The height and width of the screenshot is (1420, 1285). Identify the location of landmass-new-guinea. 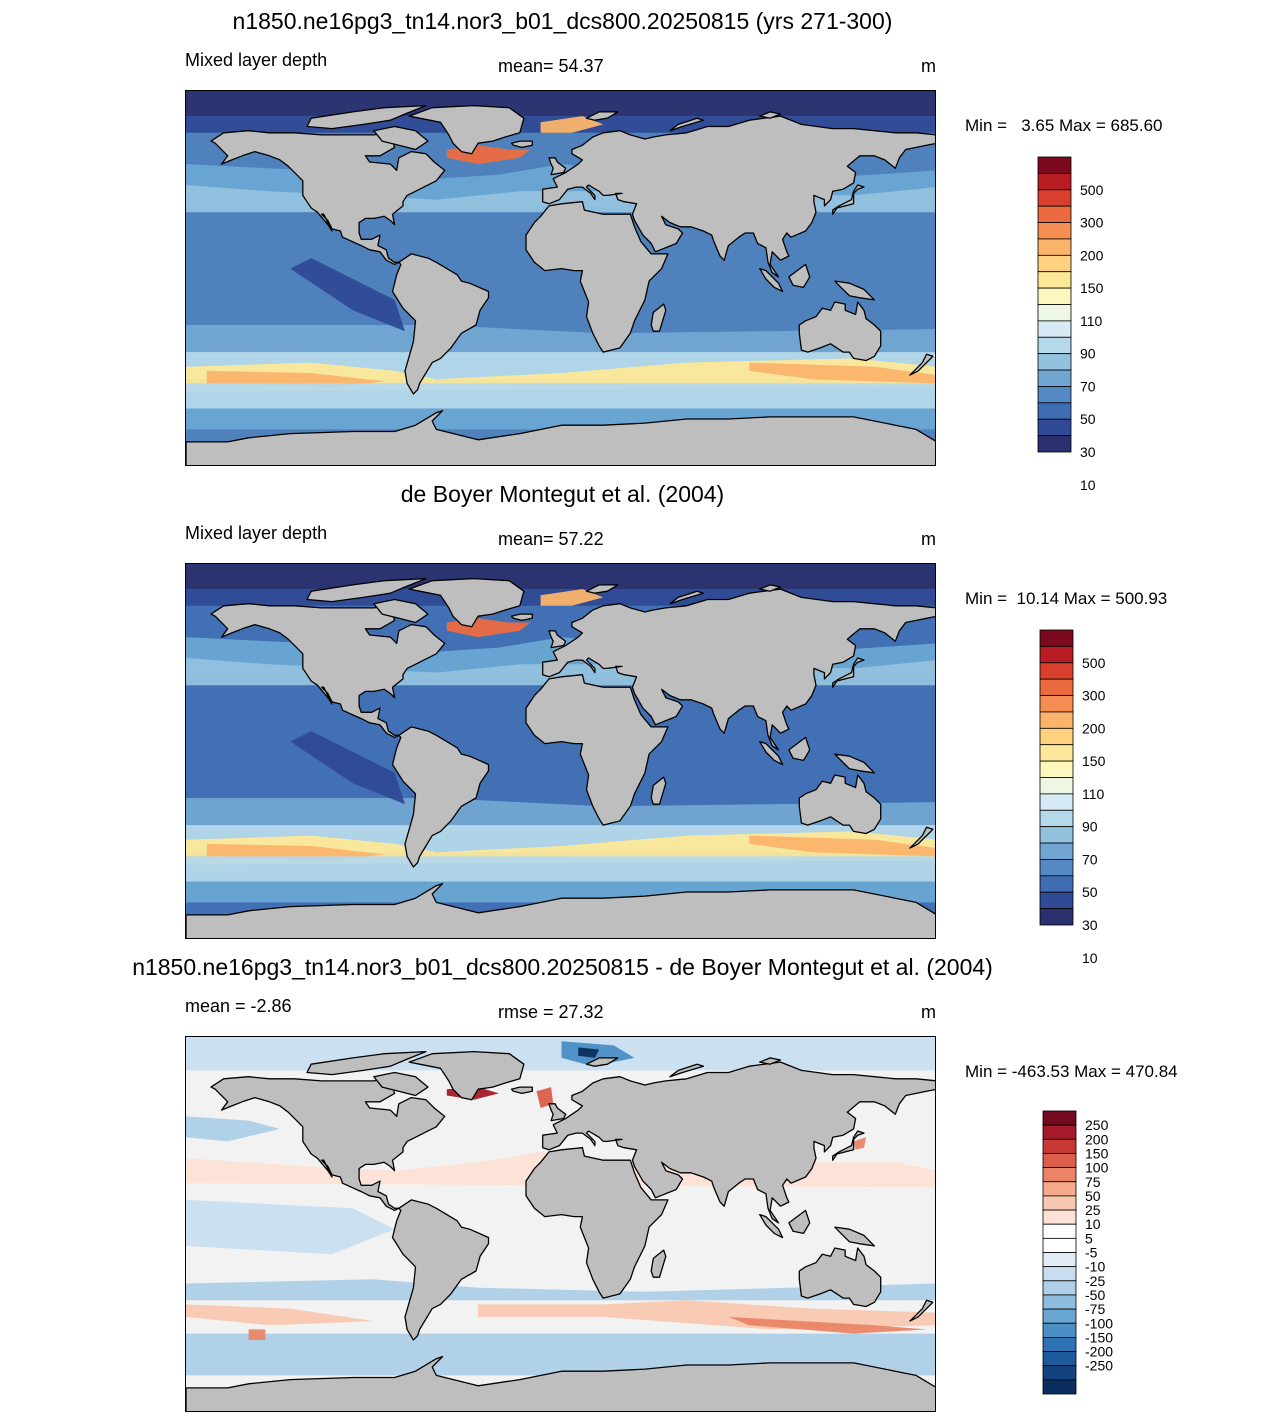
(855, 290).